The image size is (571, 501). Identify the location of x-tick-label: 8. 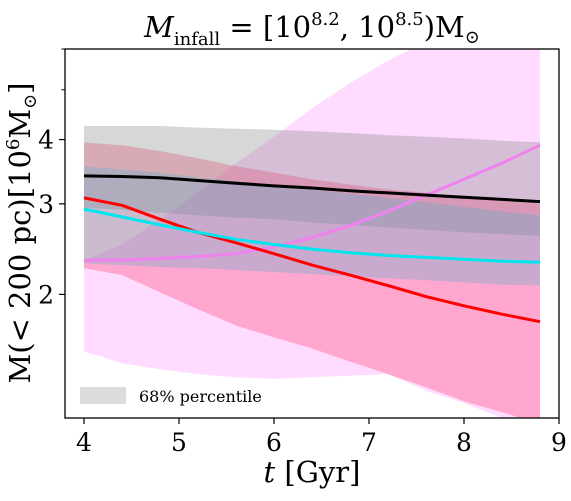
(464, 442).